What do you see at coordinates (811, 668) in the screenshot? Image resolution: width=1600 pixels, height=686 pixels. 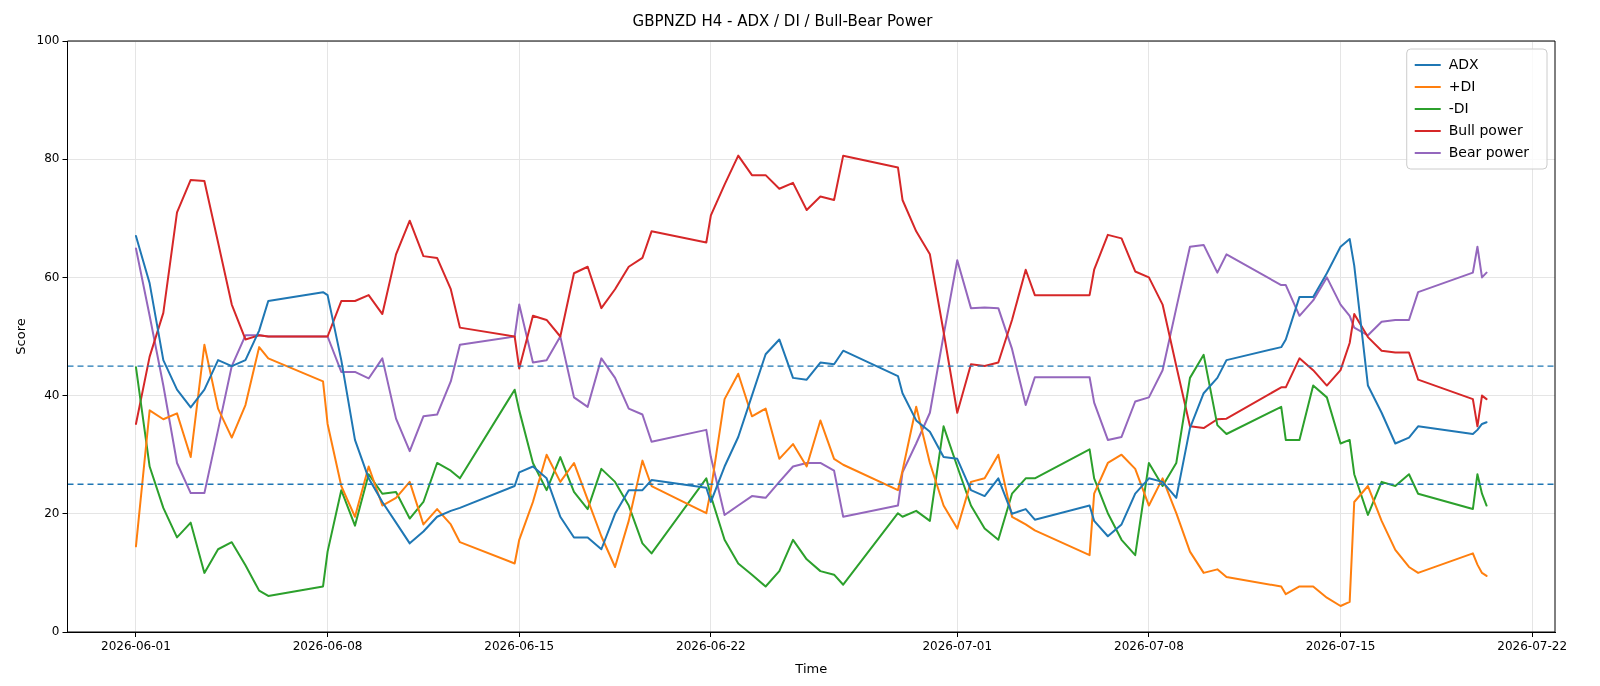 I see `x-axis-title: Time` at bounding box center [811, 668].